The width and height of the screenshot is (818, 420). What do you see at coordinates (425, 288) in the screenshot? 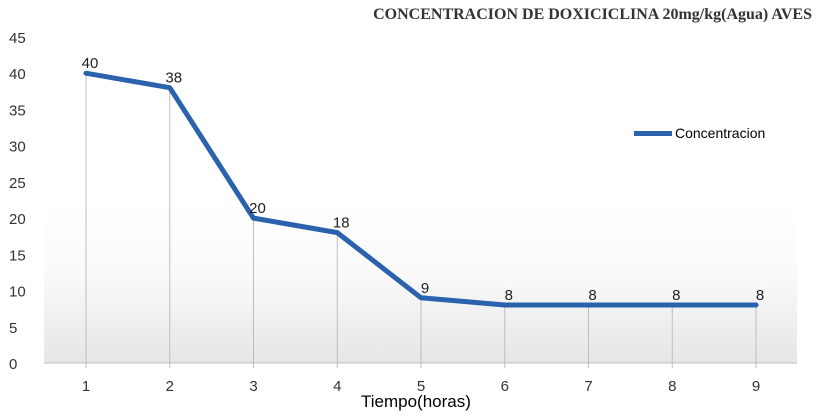
I see `data-label: 9` at bounding box center [425, 288].